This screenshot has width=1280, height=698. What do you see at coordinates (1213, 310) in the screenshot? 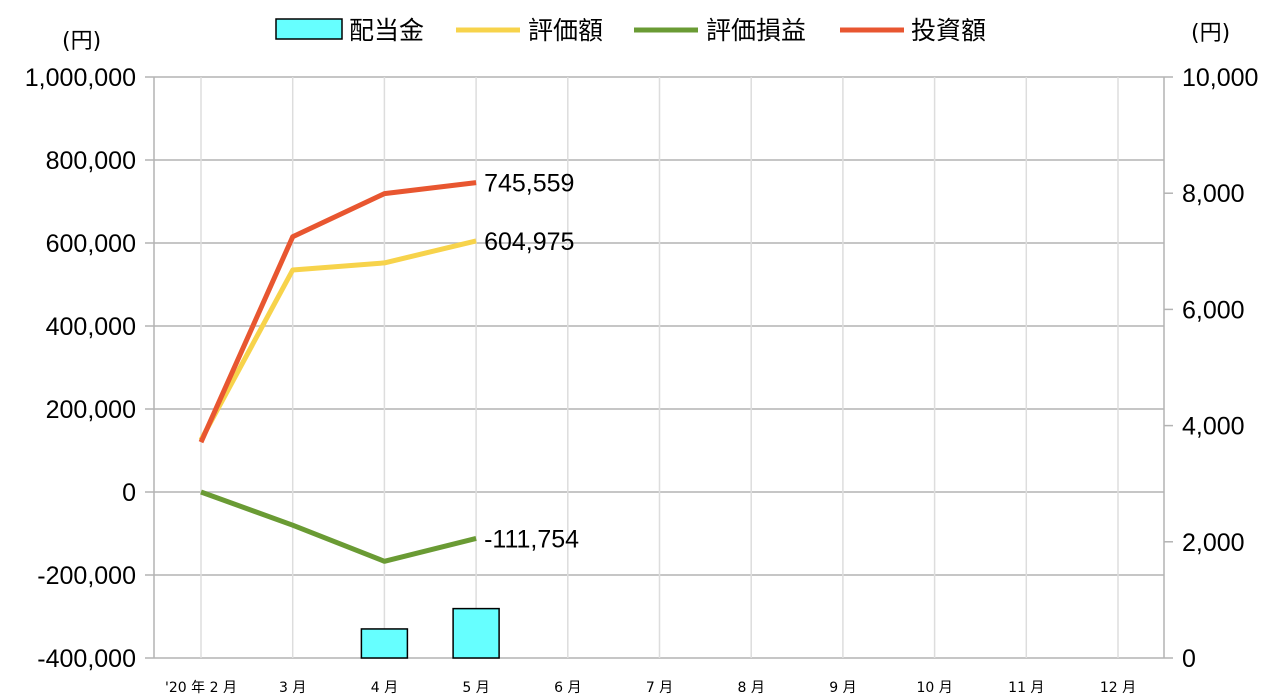
I see `right-tick-label: 6,000` at bounding box center [1213, 310].